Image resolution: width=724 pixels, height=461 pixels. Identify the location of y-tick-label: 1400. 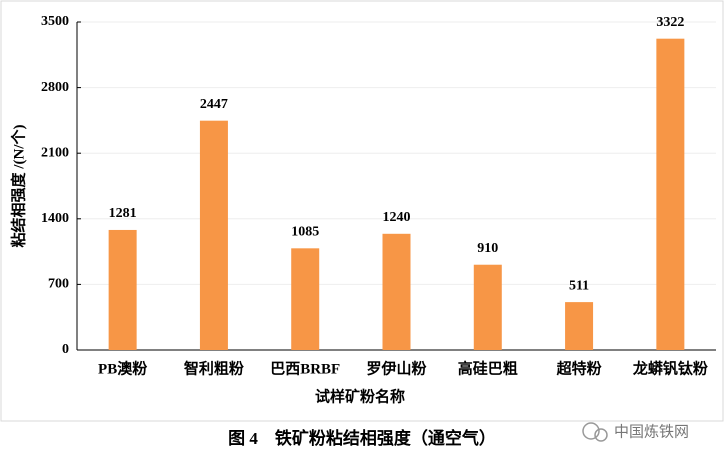
(55, 218).